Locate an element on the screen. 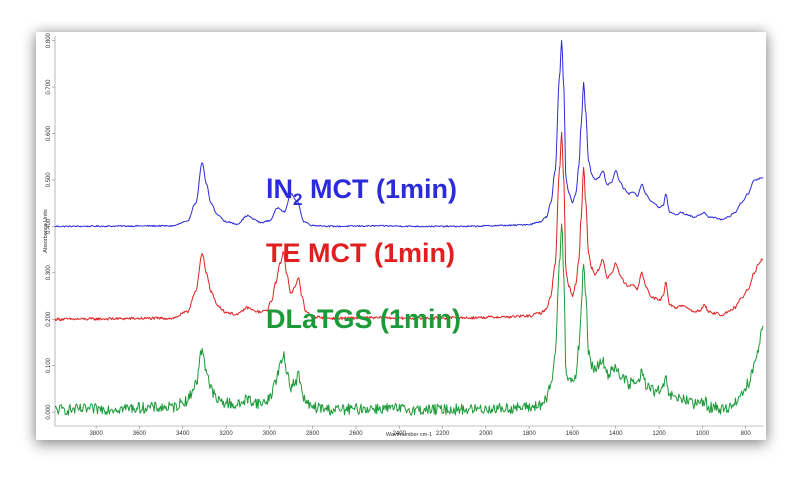 This screenshot has width=800, height=478. x-tick-label: 2600 is located at coordinates (356, 434).